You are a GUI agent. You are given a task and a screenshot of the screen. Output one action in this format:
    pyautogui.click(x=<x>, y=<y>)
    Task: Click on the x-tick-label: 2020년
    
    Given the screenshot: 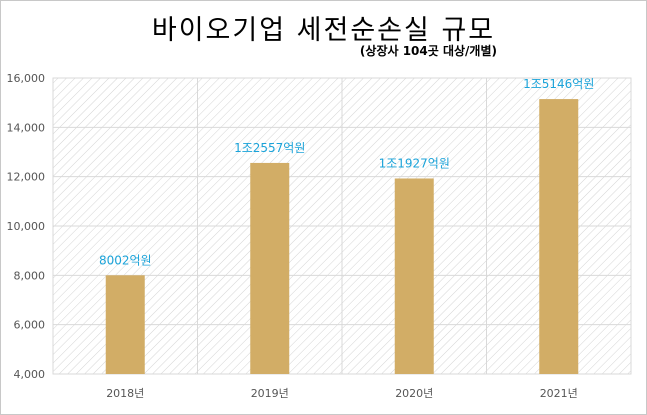 What is the action you would take?
    pyautogui.click(x=414, y=393)
    